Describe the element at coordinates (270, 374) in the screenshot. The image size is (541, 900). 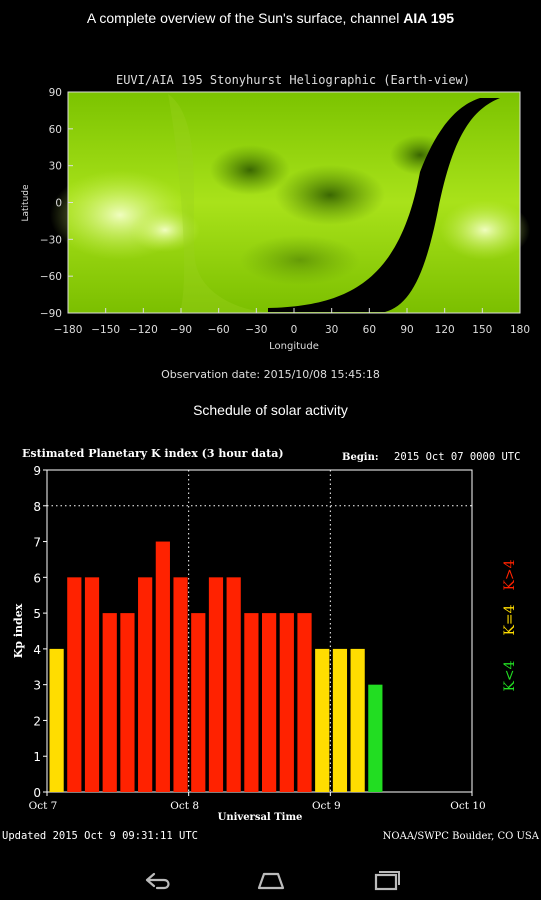
I see `observation-date: Observation date: 2015/10/08 15:45:18` at that location.